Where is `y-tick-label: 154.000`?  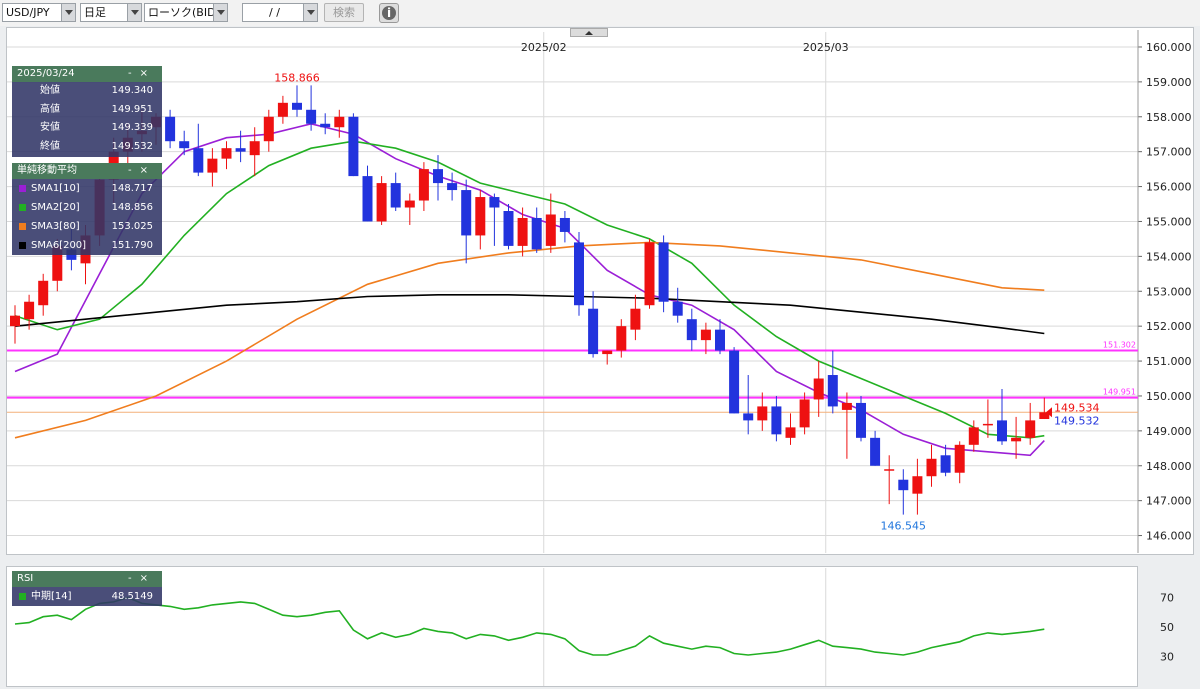
y-tick-label: 154.000 is located at coordinates (1169, 256).